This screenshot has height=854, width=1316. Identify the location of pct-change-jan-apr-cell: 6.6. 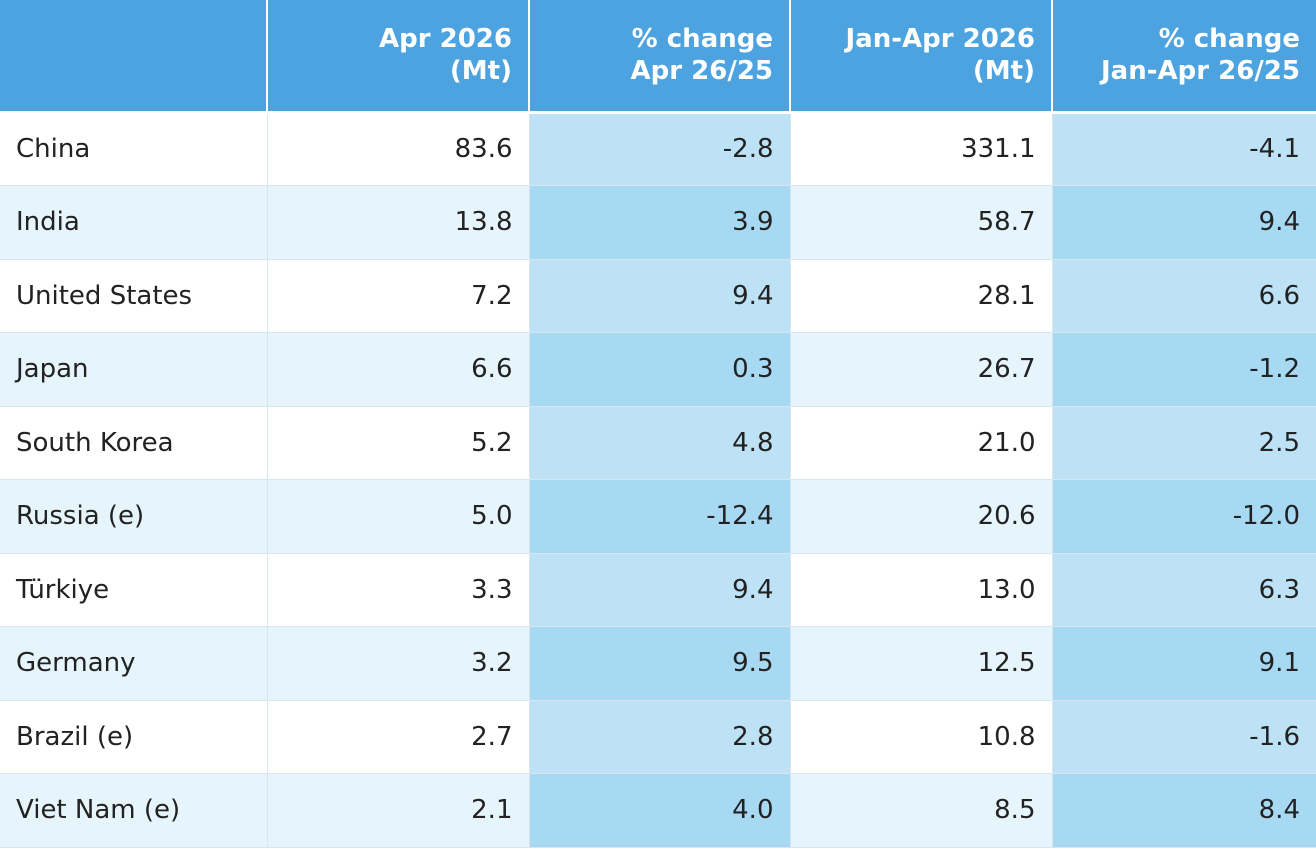
(1184, 296).